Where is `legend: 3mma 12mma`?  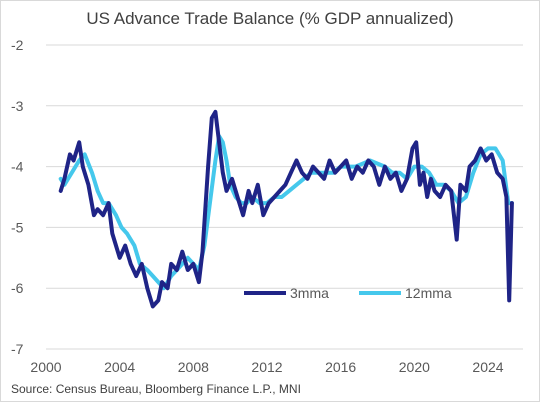 legend: 3mma 12mma is located at coordinates (348, 293).